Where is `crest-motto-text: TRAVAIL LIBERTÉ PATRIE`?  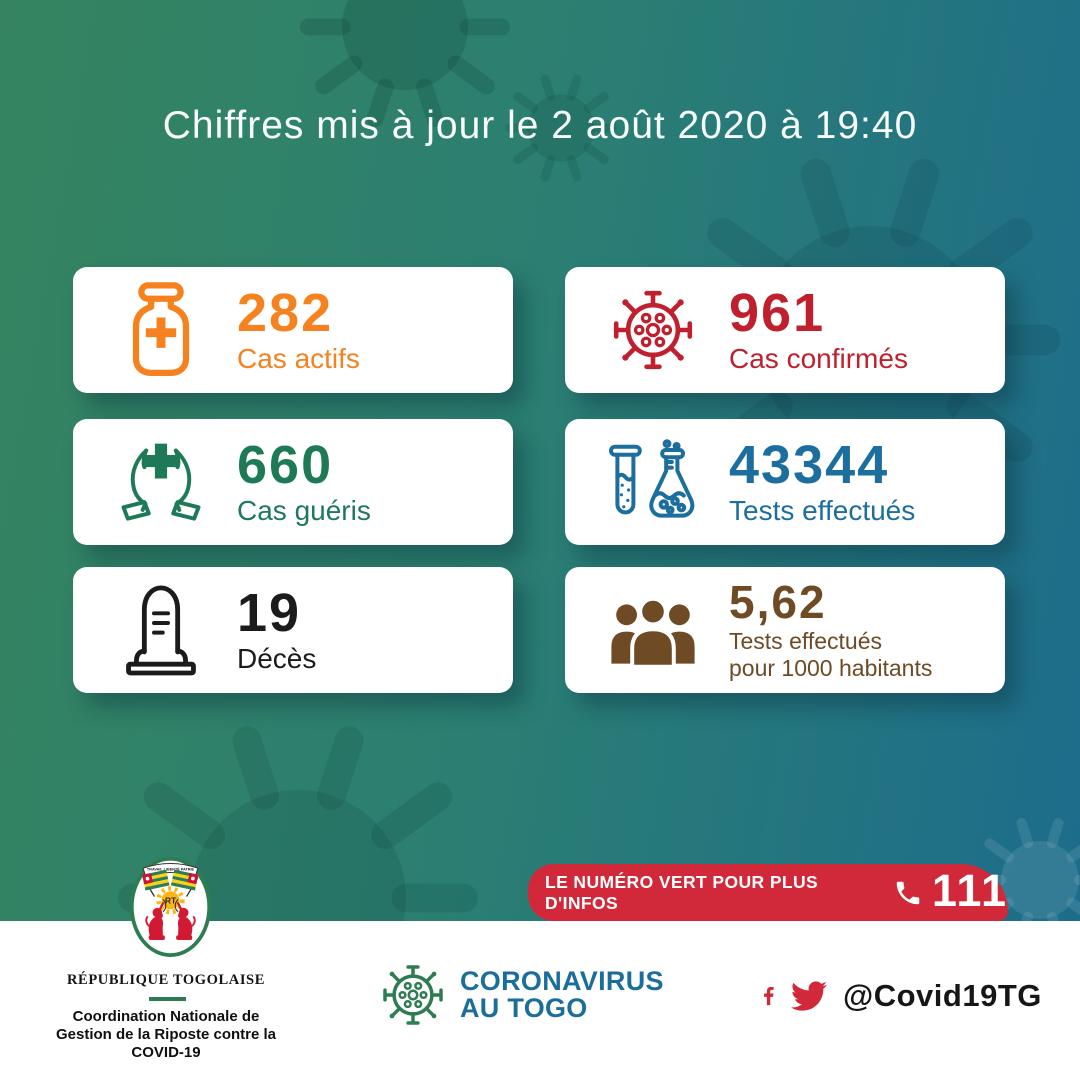 crest-motto-text: TRAVAIL LIBERTÉ PATRIE is located at coordinates (171, 869).